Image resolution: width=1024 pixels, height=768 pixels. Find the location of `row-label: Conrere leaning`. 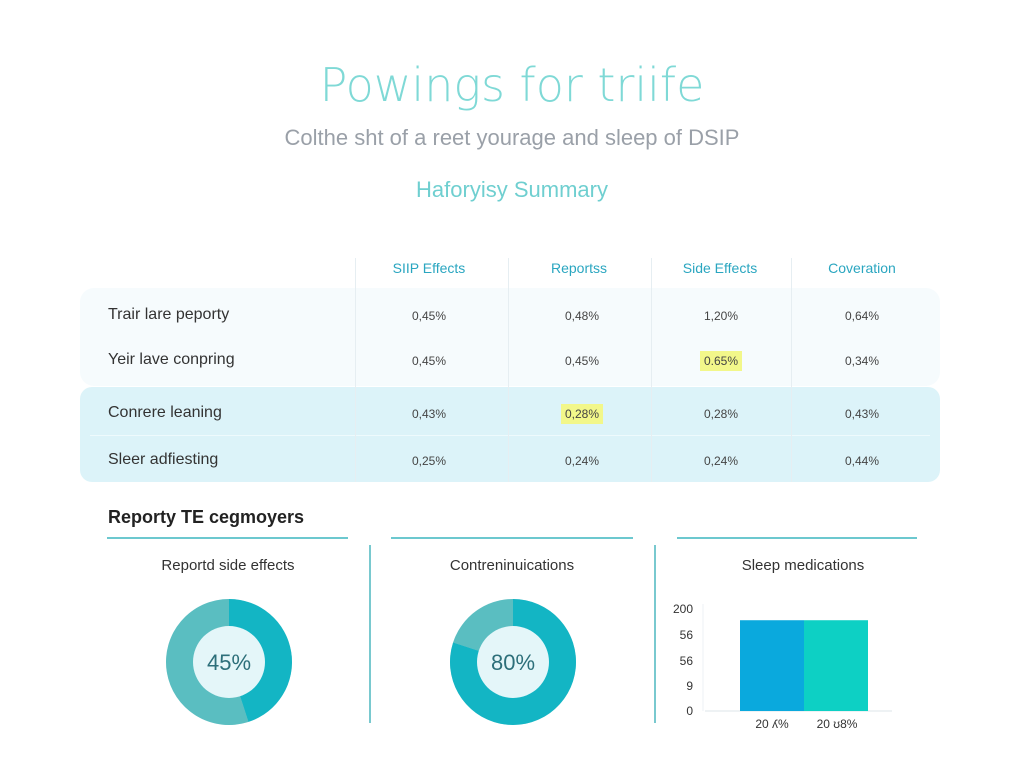

row-label: Conrere leaning is located at coordinates (165, 412).